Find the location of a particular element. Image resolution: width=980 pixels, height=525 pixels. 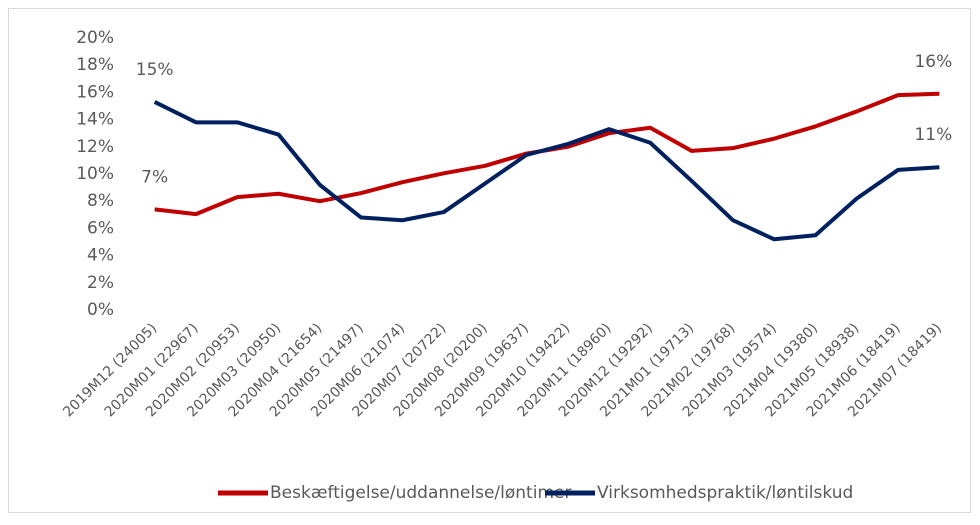

y-tick-label: 14% is located at coordinates (95, 120).